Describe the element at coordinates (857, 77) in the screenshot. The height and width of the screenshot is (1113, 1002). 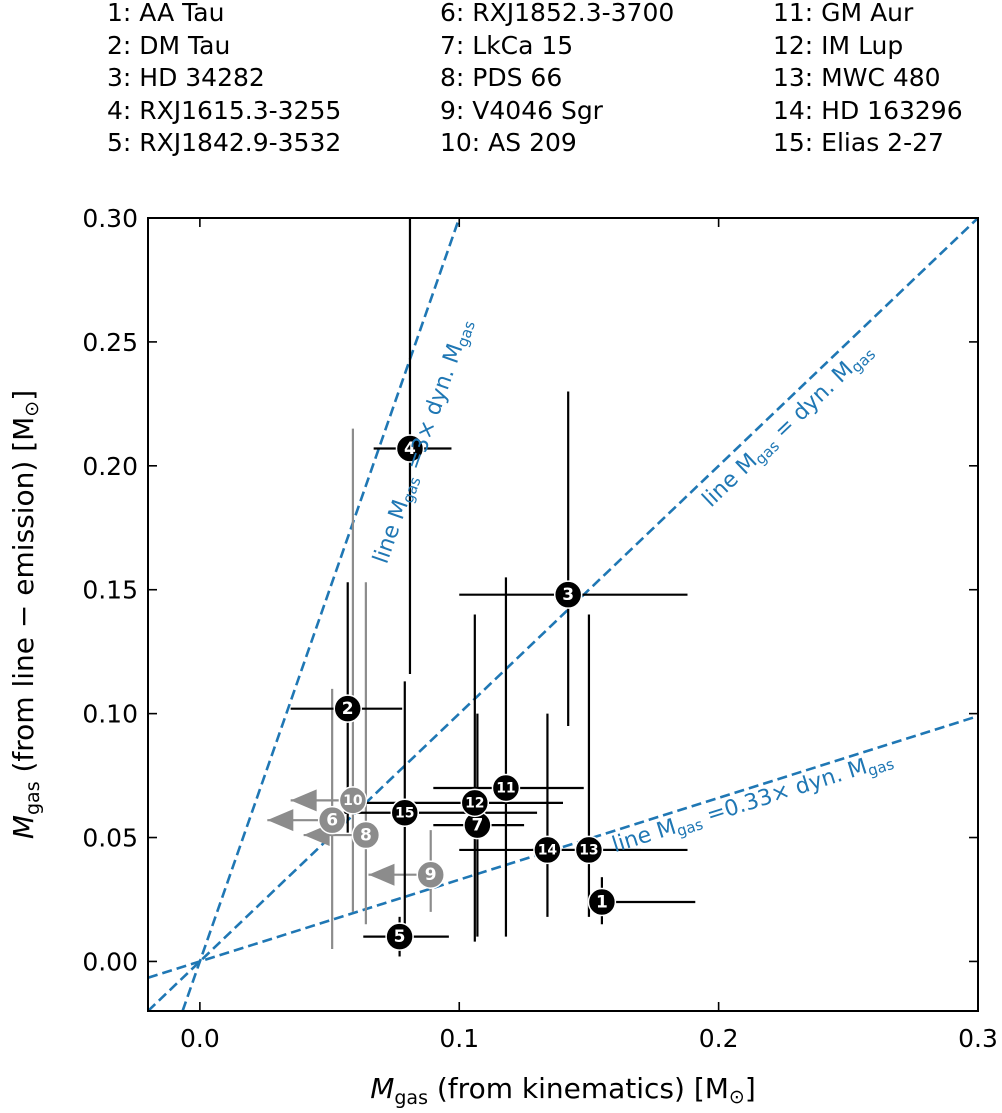
I see `legend-item-13: 13: MWC 480` at that location.